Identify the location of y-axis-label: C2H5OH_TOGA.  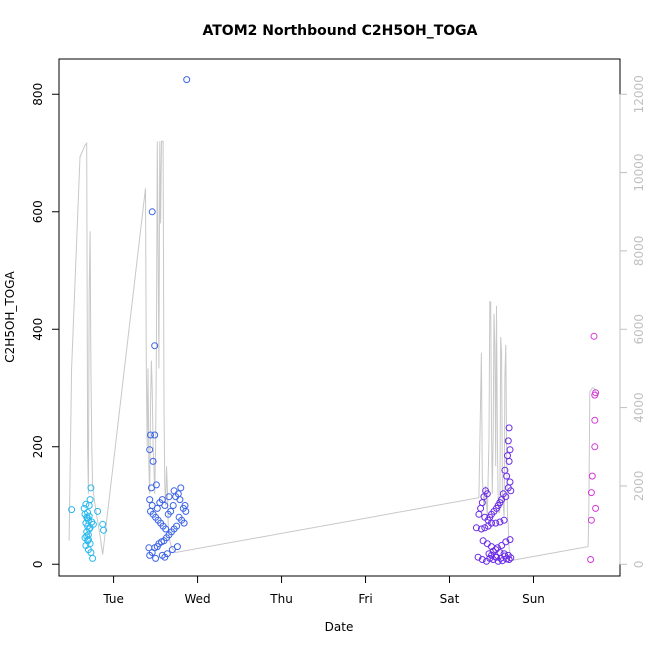
(10, 317).